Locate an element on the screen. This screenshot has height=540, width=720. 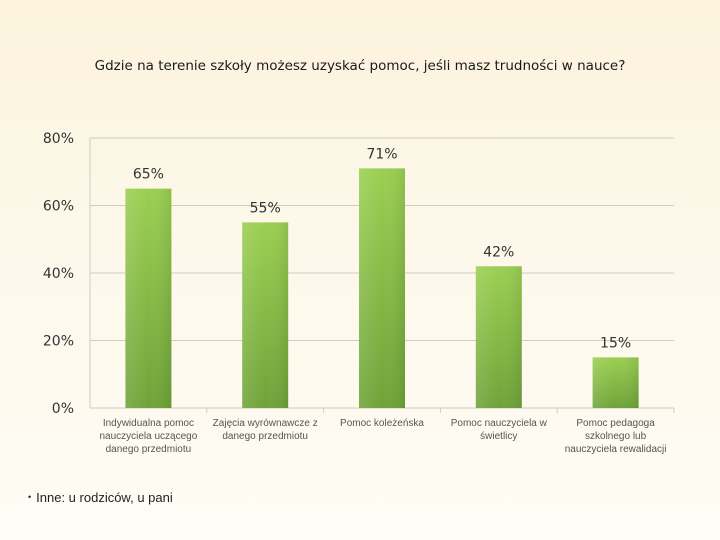
x-tick-label: Pomoc pedagoga is located at coordinates (615, 423).